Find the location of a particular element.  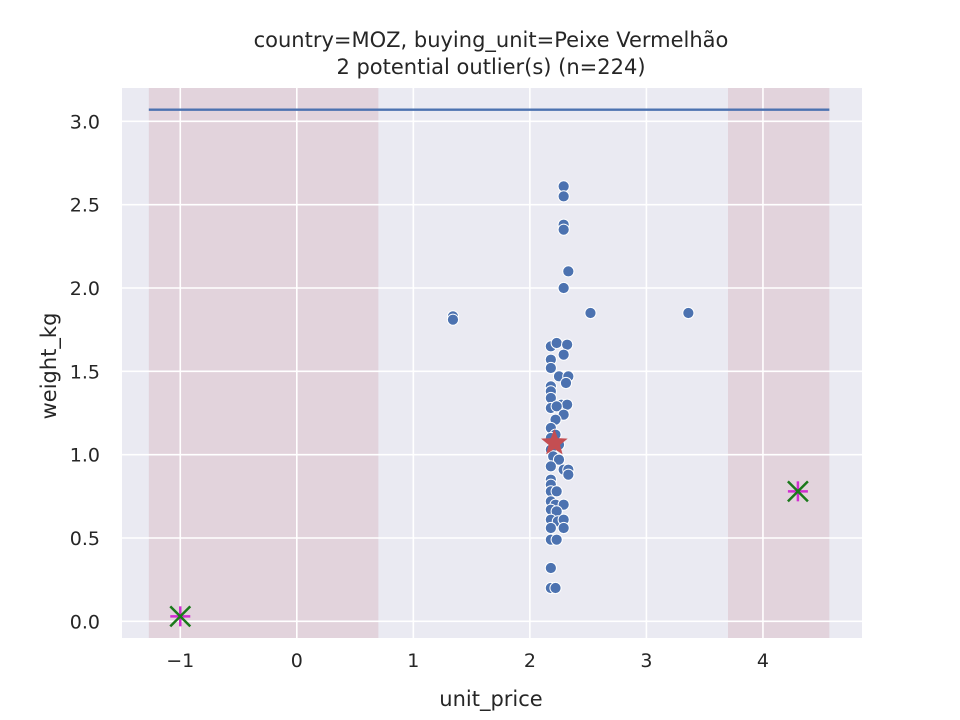

y-tick-label: 2.0 is located at coordinates (85, 289).